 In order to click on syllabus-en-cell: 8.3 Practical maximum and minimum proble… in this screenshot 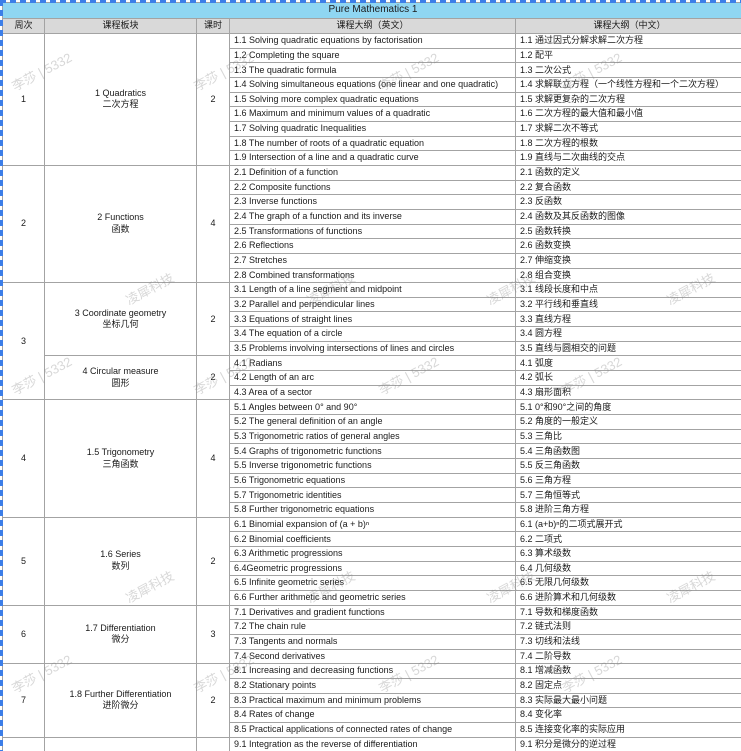, I will do `click(372, 700)`.